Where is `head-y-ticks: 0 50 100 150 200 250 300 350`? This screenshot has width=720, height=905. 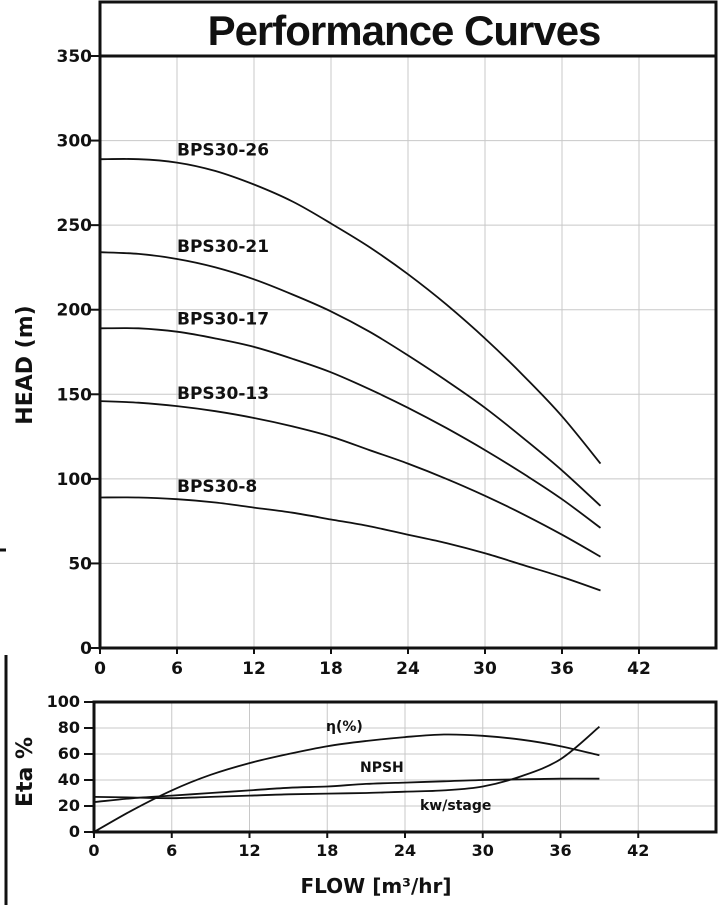
head-y-ticks: 0 50 100 150 200 250 300 350 is located at coordinates (78, 353).